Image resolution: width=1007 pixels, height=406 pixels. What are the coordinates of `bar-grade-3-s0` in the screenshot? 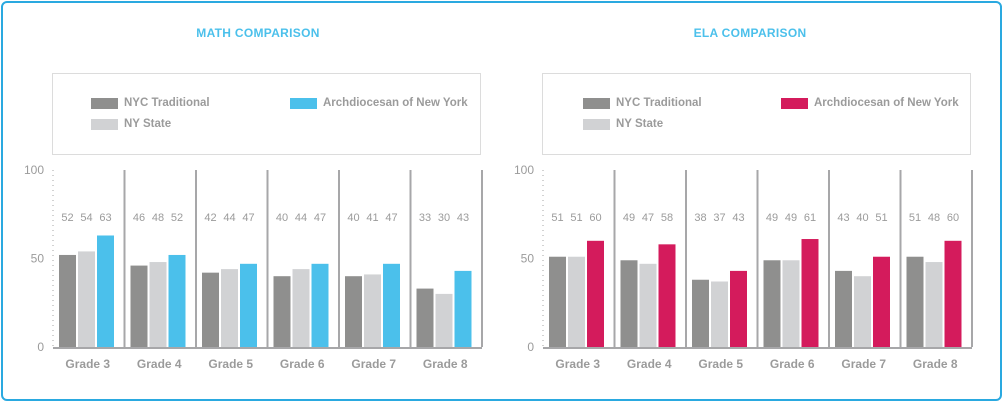 It's located at (67, 300).